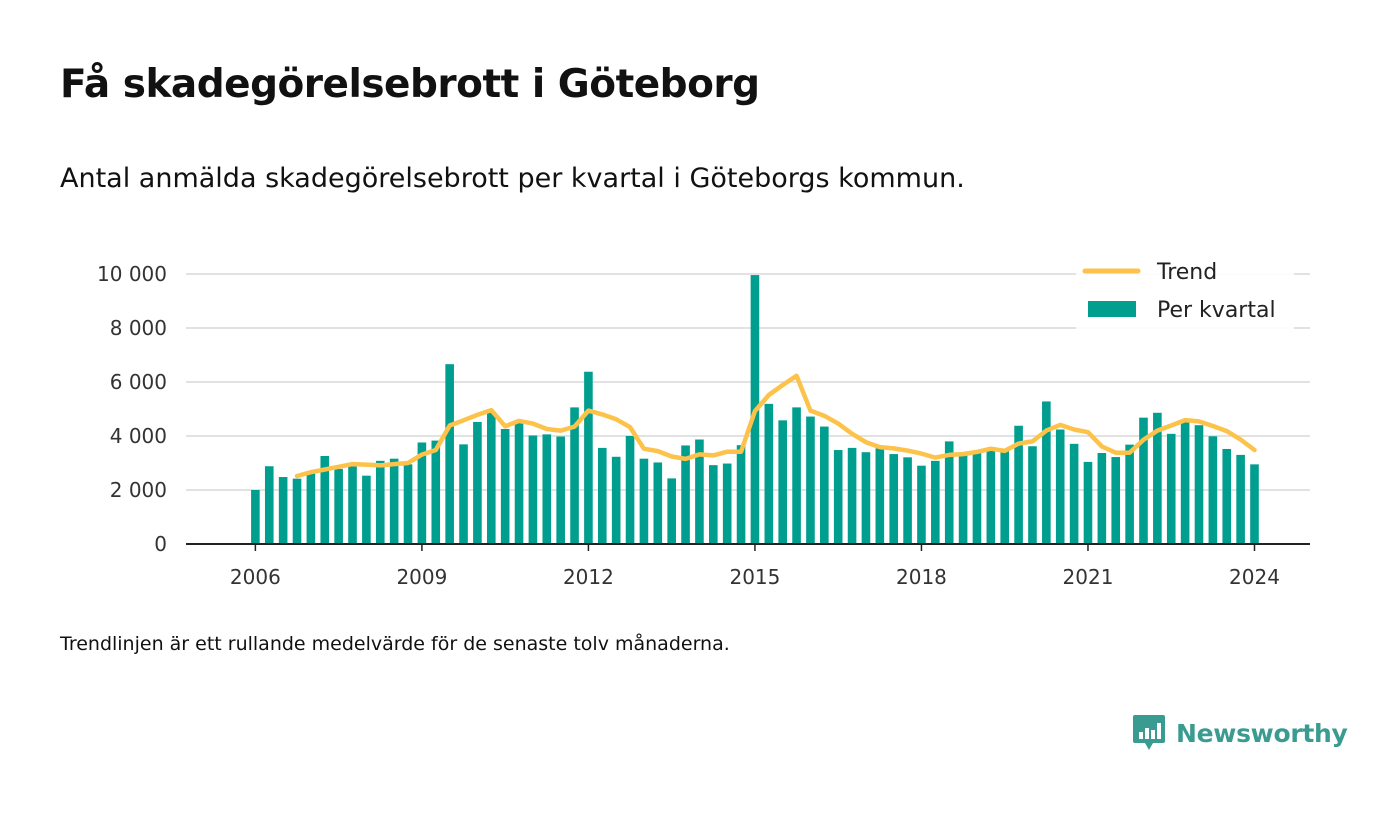 Image resolution: width=1400 pixels, height=813 pixels. I want to click on brand-logo: Newsworthy, so click(1240, 733).